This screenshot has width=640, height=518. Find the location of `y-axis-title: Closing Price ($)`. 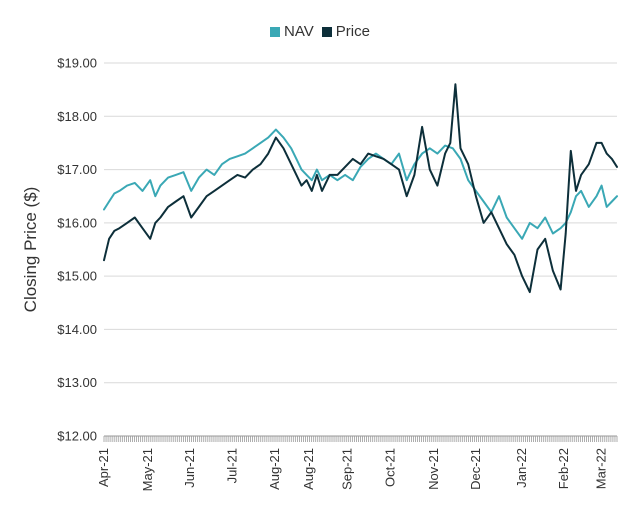

y-axis-title: Closing Price ($) is located at coordinates (30, 250).